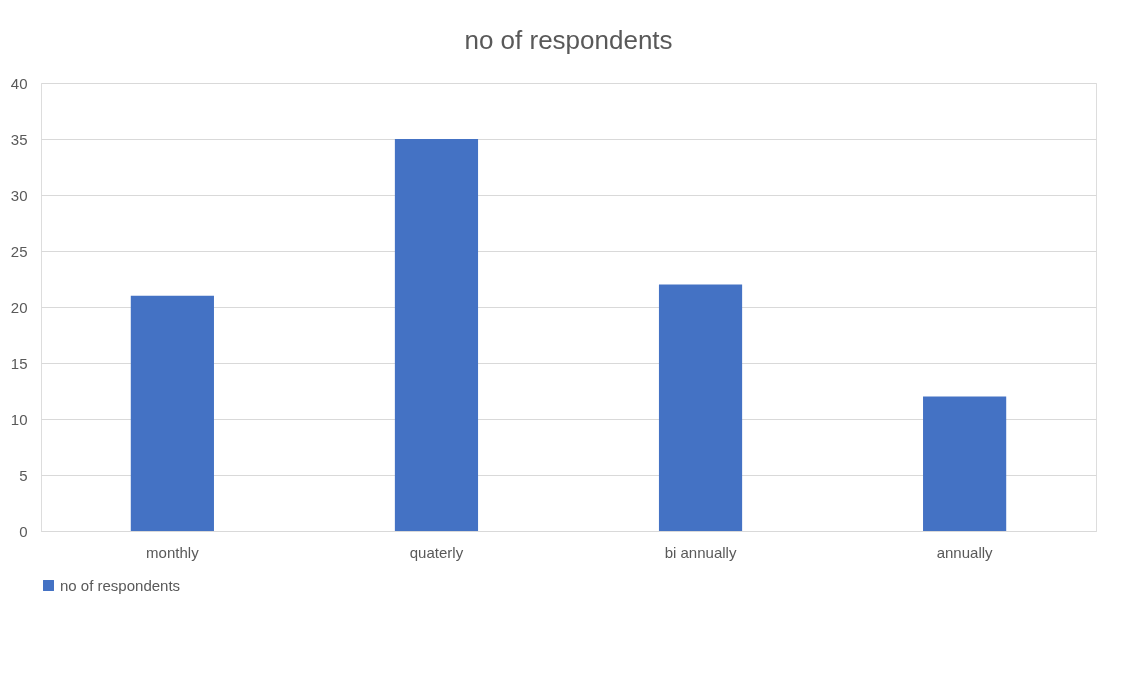 The image size is (1147, 677). Describe the element at coordinates (23, 475) in the screenshot. I see `y-tick-label: 5` at that location.